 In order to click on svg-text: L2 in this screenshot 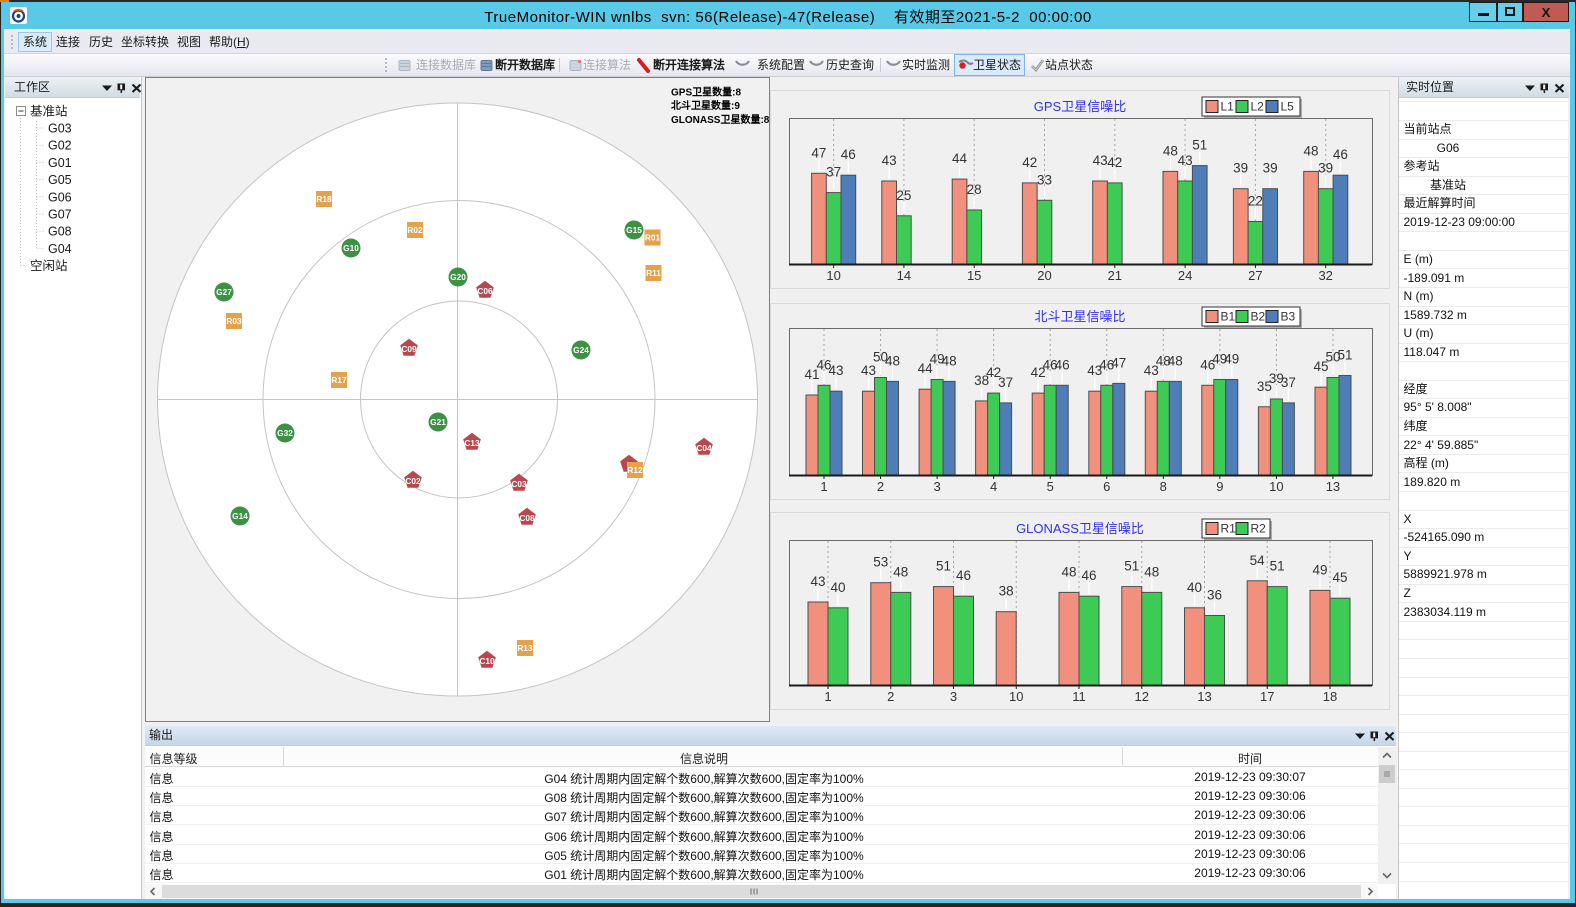, I will do `click(1258, 107)`.